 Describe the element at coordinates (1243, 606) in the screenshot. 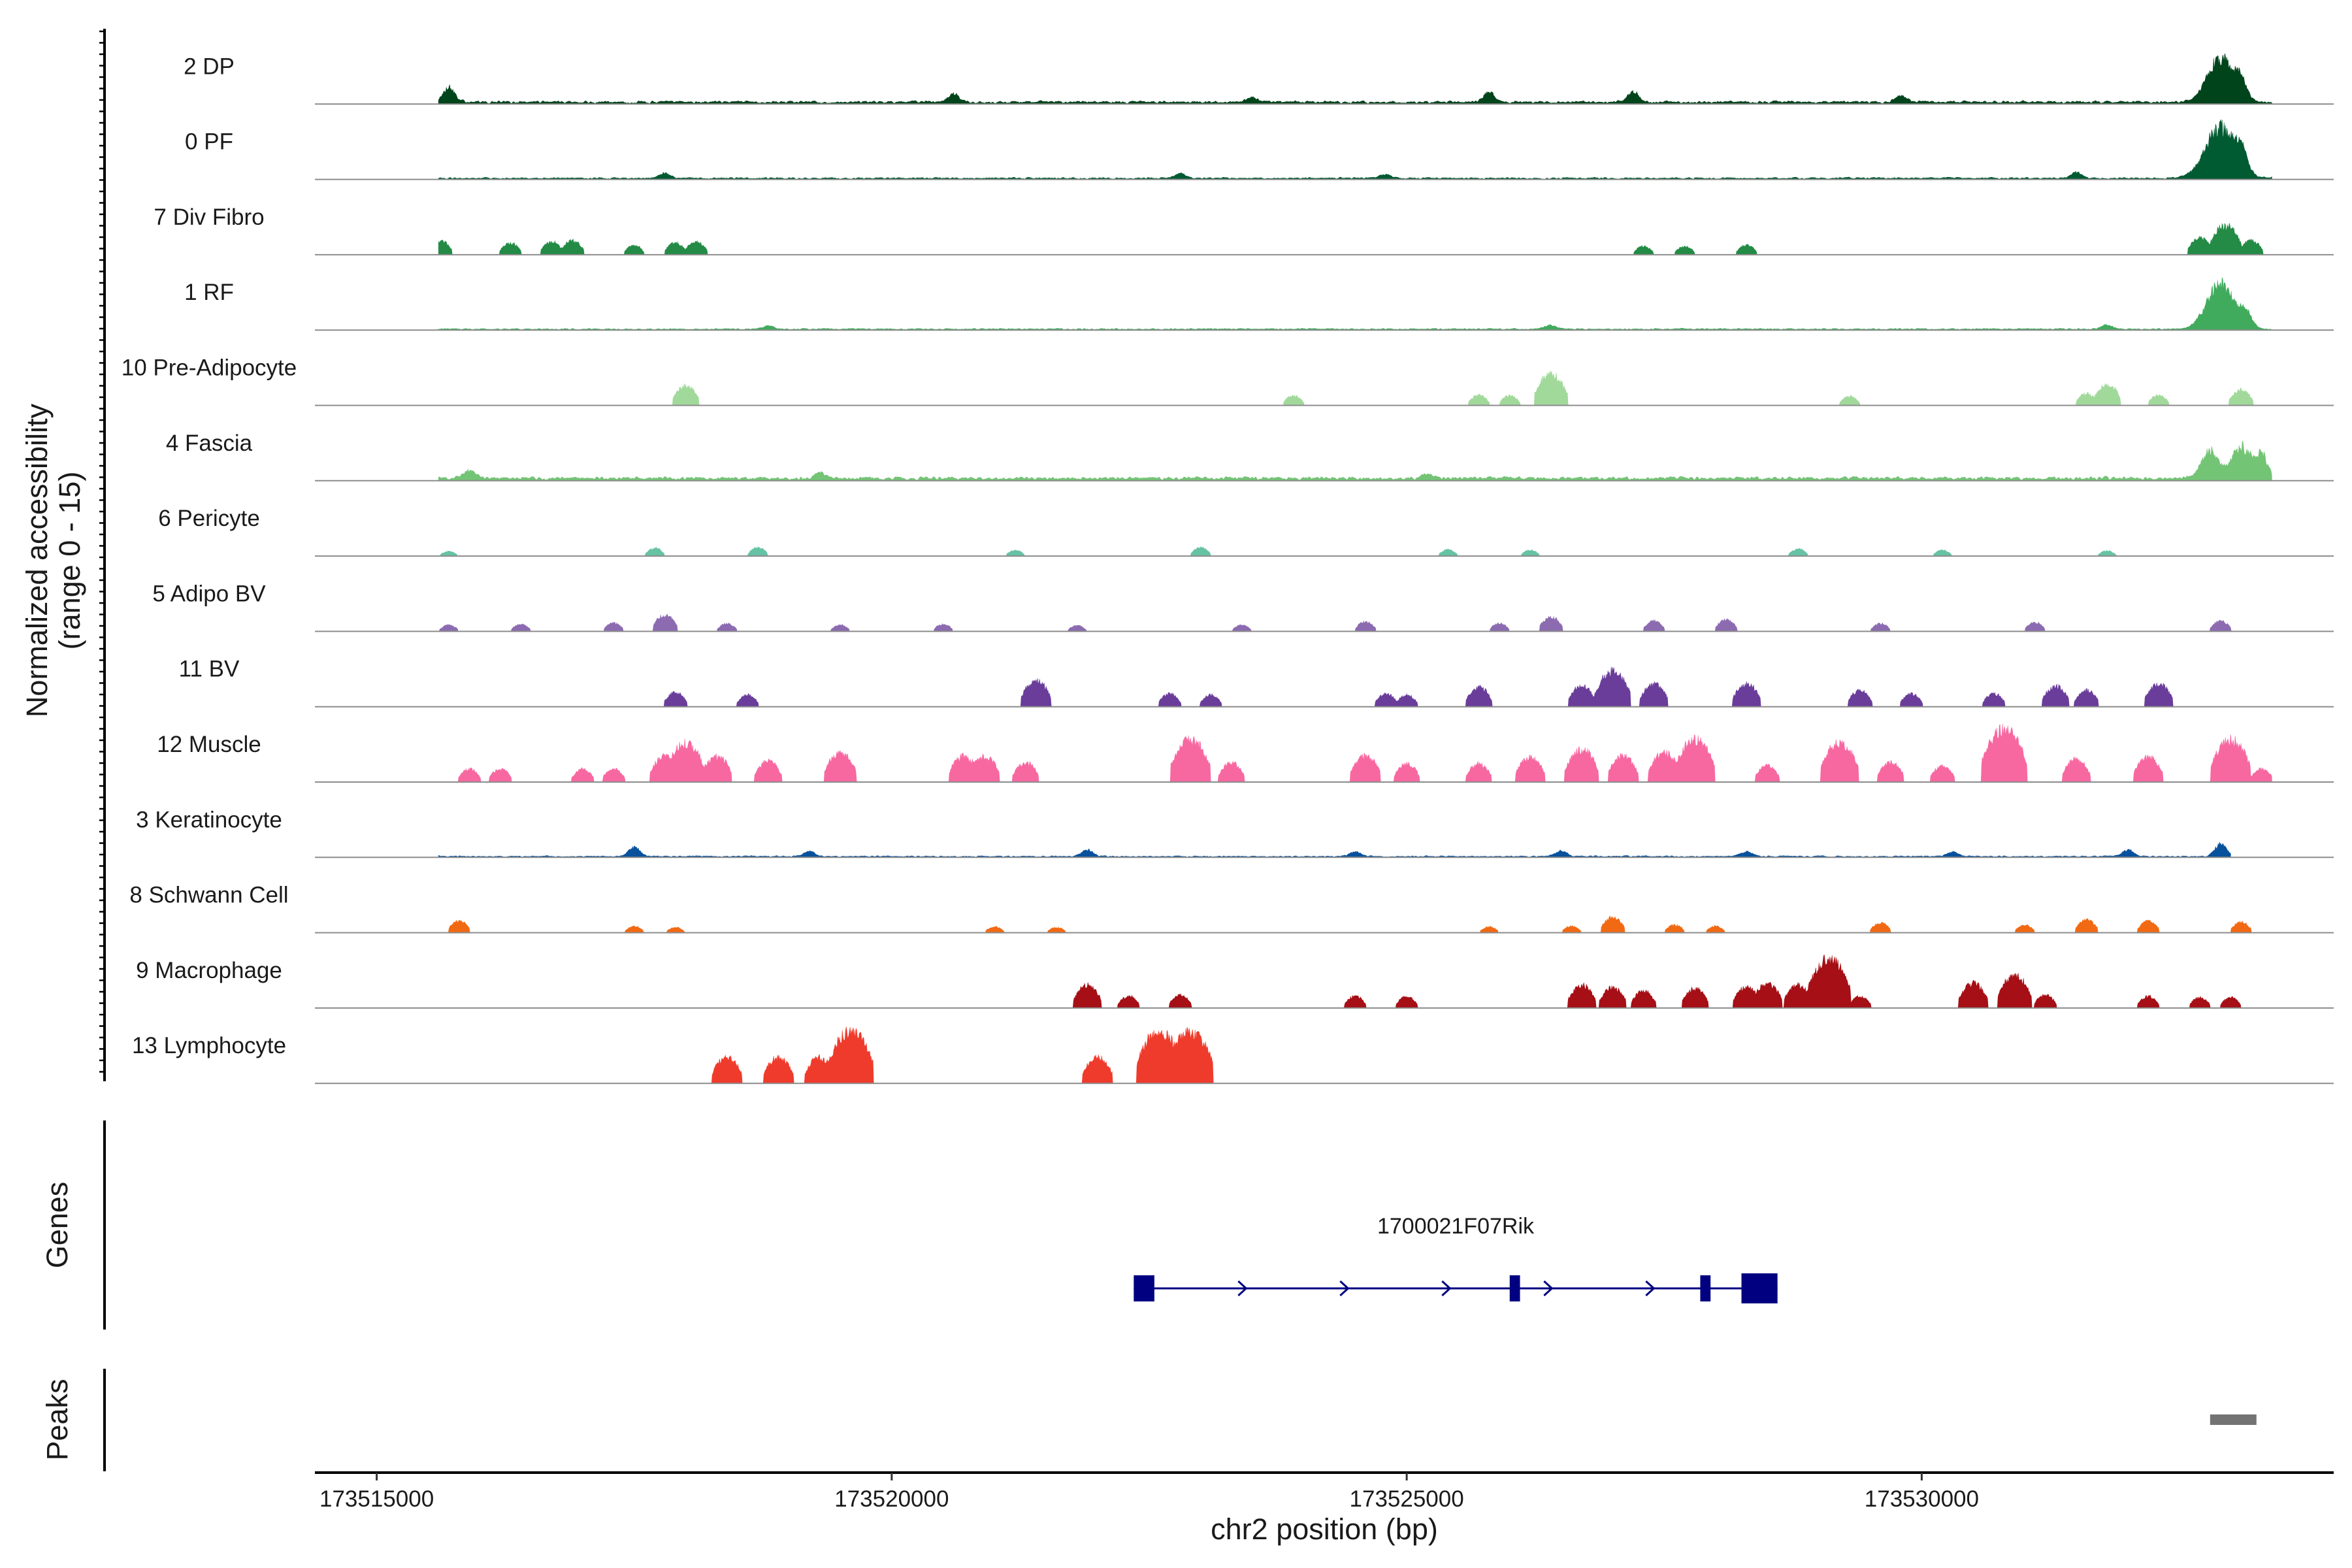

I see `track-8: 5 Adipo BV` at that location.